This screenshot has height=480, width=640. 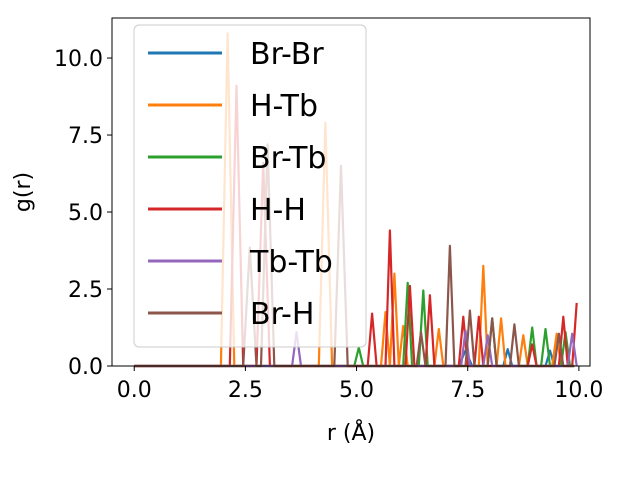 I want to click on x-axis-label: r (Å), so click(x=351, y=432).